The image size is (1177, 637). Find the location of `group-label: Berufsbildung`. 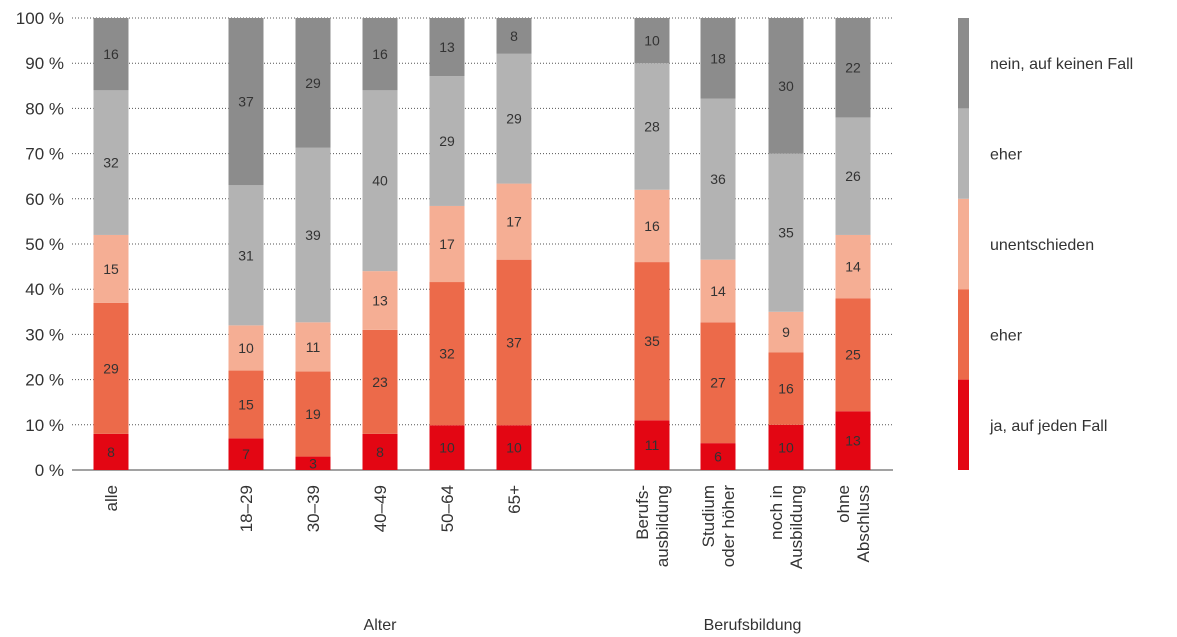

group-label: Berufsbildung is located at coordinates (753, 625).